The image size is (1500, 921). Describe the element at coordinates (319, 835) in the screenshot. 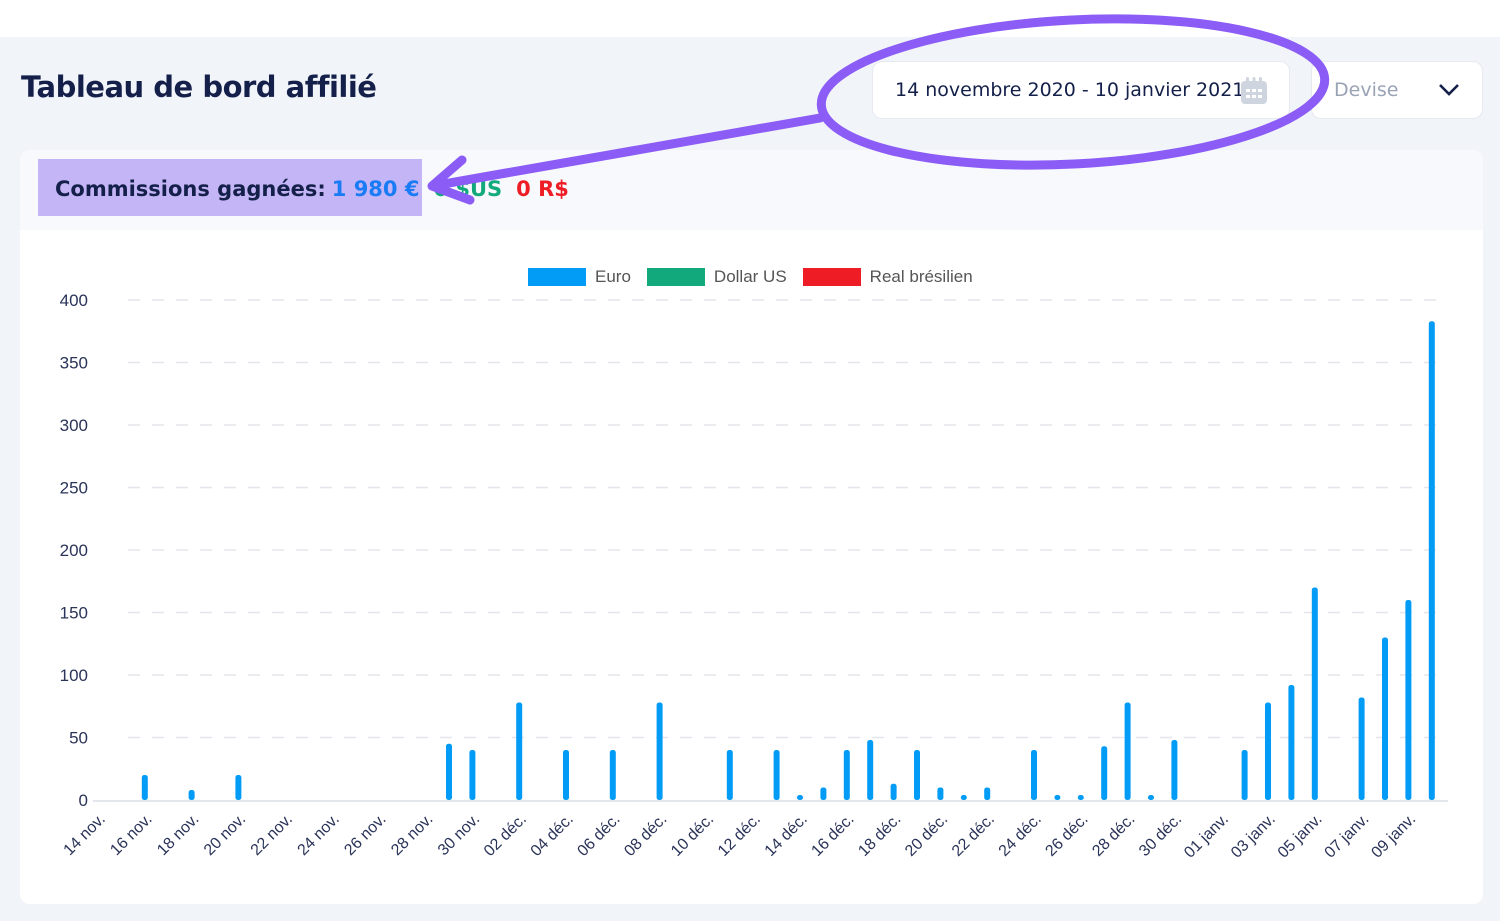

I see `x-tick-label: 24 nov.` at that location.